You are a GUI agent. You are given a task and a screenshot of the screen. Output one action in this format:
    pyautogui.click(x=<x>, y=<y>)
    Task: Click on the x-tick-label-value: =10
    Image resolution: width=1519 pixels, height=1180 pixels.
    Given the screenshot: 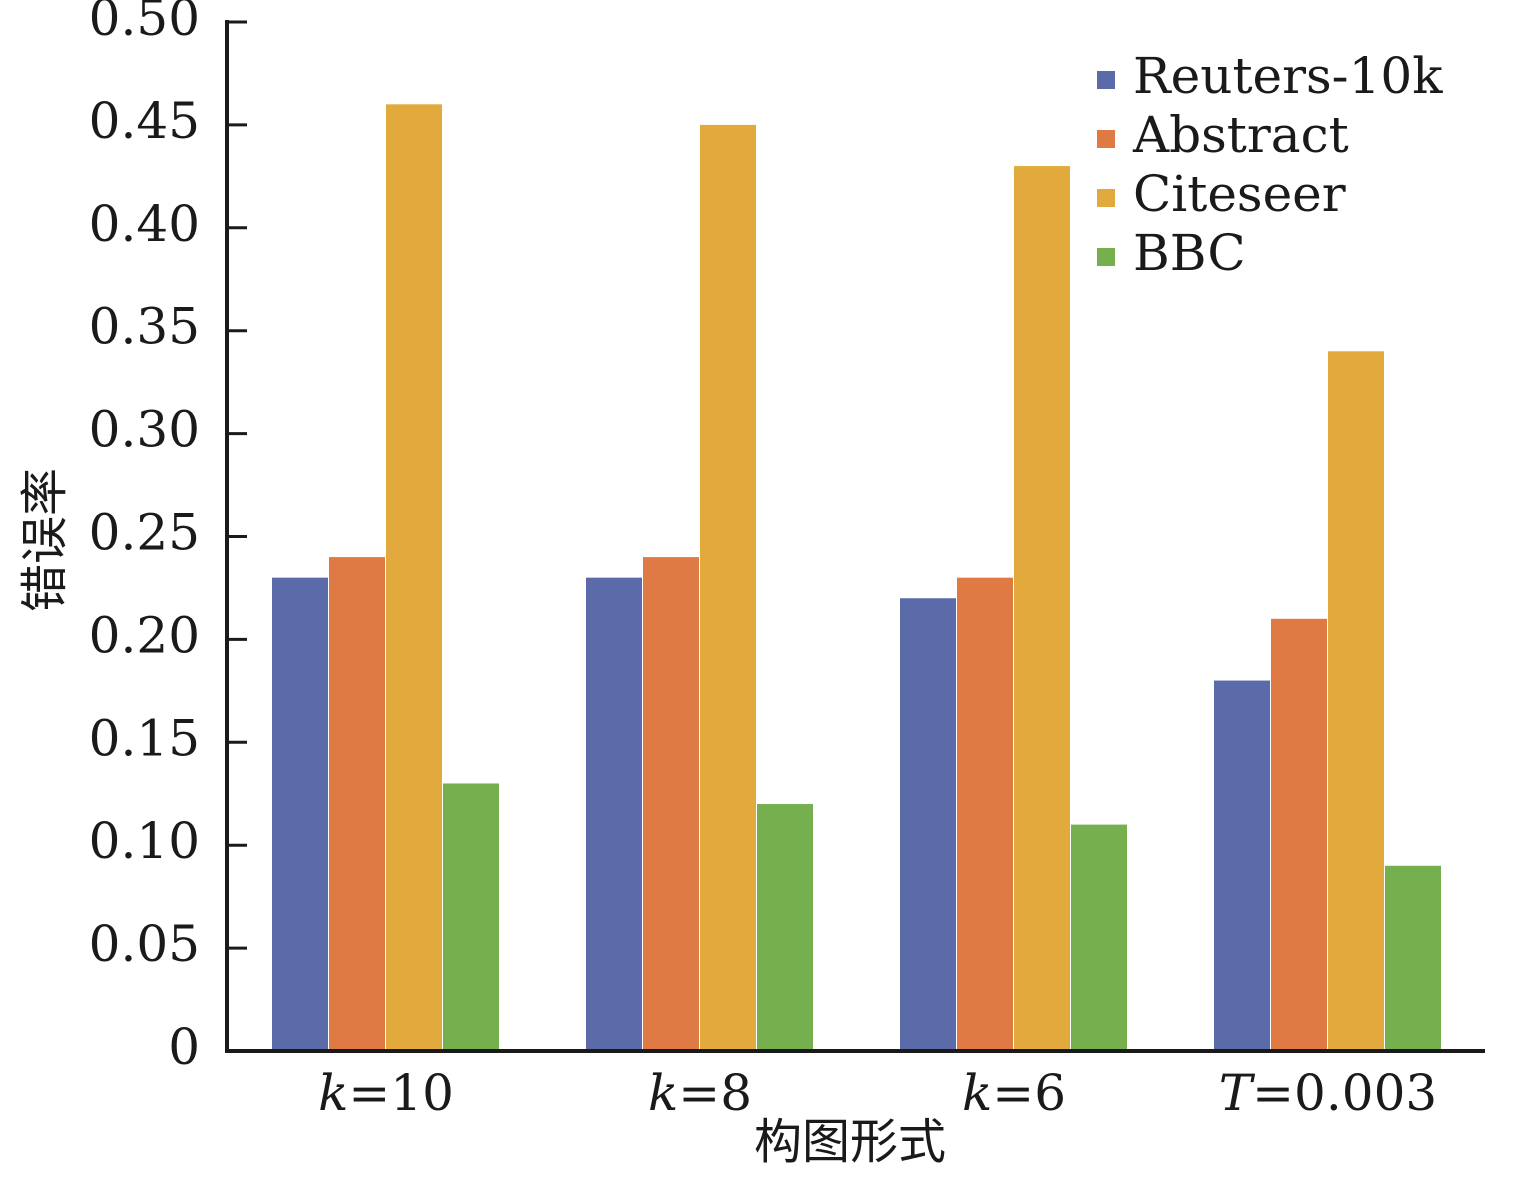 What is the action you would take?
    pyautogui.click(x=401, y=1093)
    